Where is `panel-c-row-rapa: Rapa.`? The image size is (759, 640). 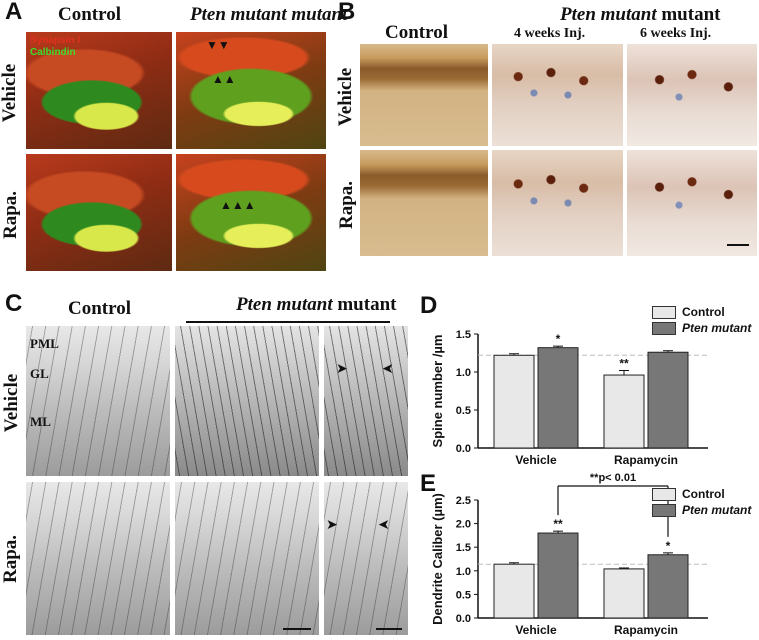
panel-c-row-rapa: Rapa. is located at coordinates (10, 559).